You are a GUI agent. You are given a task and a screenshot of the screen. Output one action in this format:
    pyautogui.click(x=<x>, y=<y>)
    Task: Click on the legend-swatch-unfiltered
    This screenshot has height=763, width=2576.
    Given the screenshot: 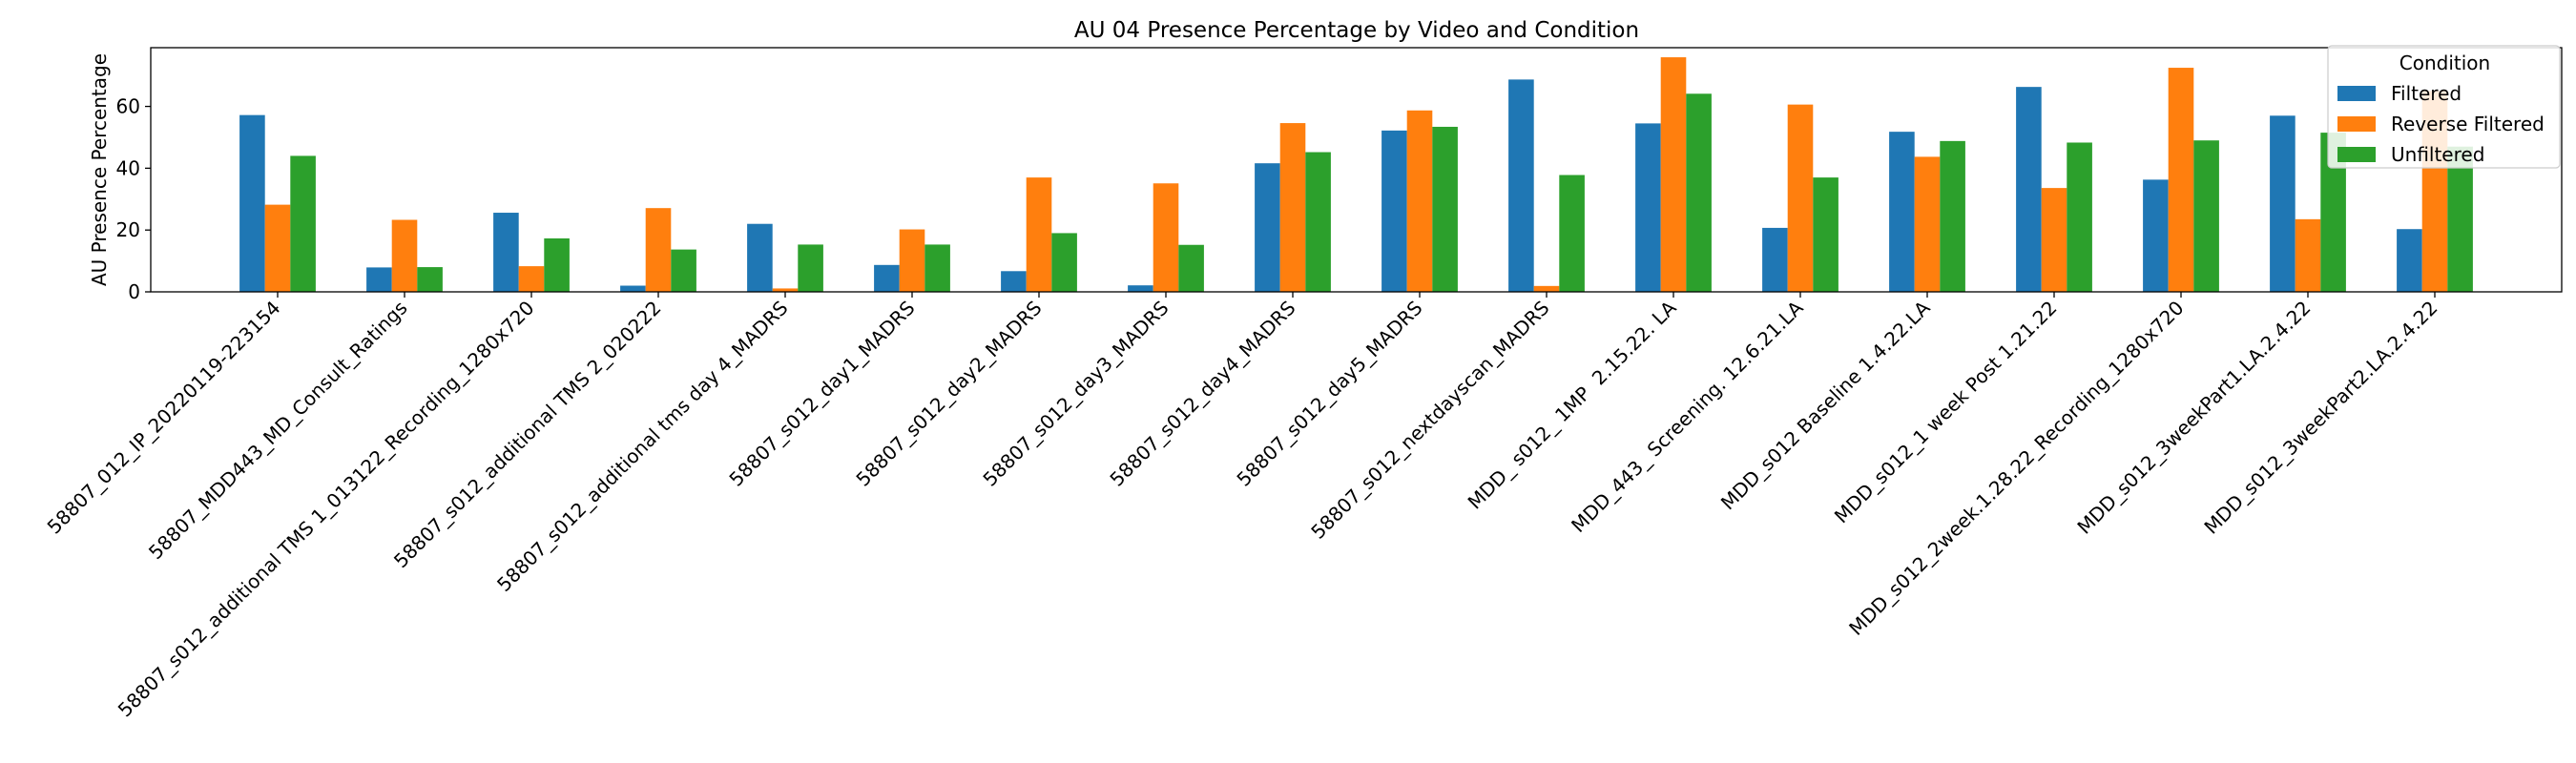 What is the action you would take?
    pyautogui.click(x=2356, y=154)
    